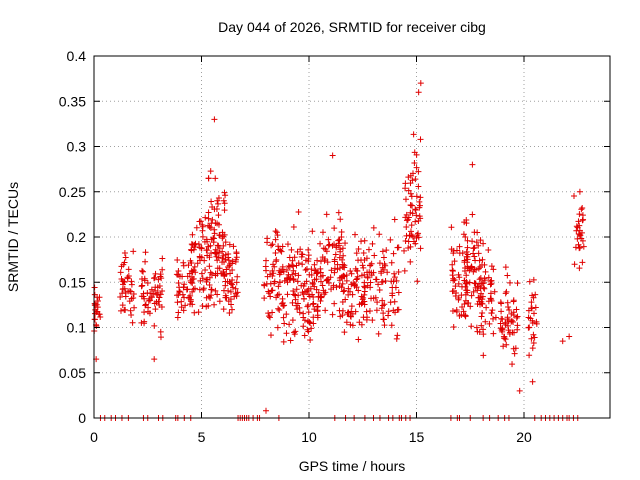 The width and height of the screenshot is (640, 480). I want to click on y-tick-label: 0.4, so click(77, 56).